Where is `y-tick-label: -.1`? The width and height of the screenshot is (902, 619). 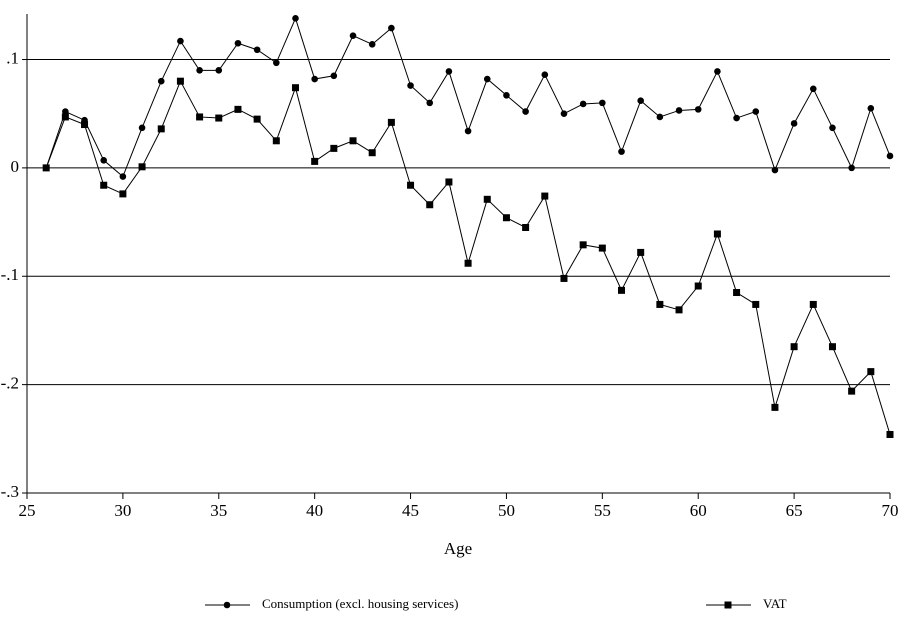 y-tick-label: -.1 is located at coordinates (10, 274).